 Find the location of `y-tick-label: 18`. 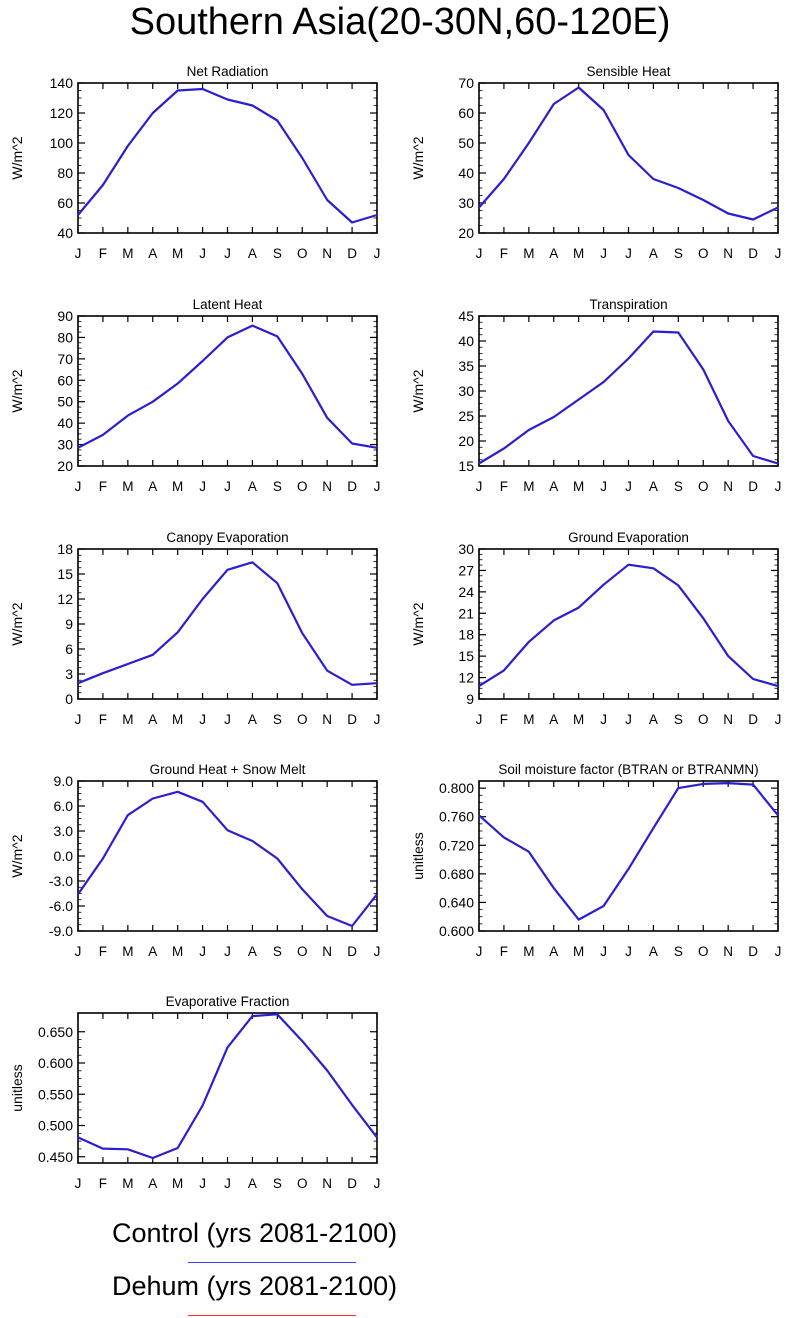

y-tick-label: 18 is located at coordinates (65, 549).